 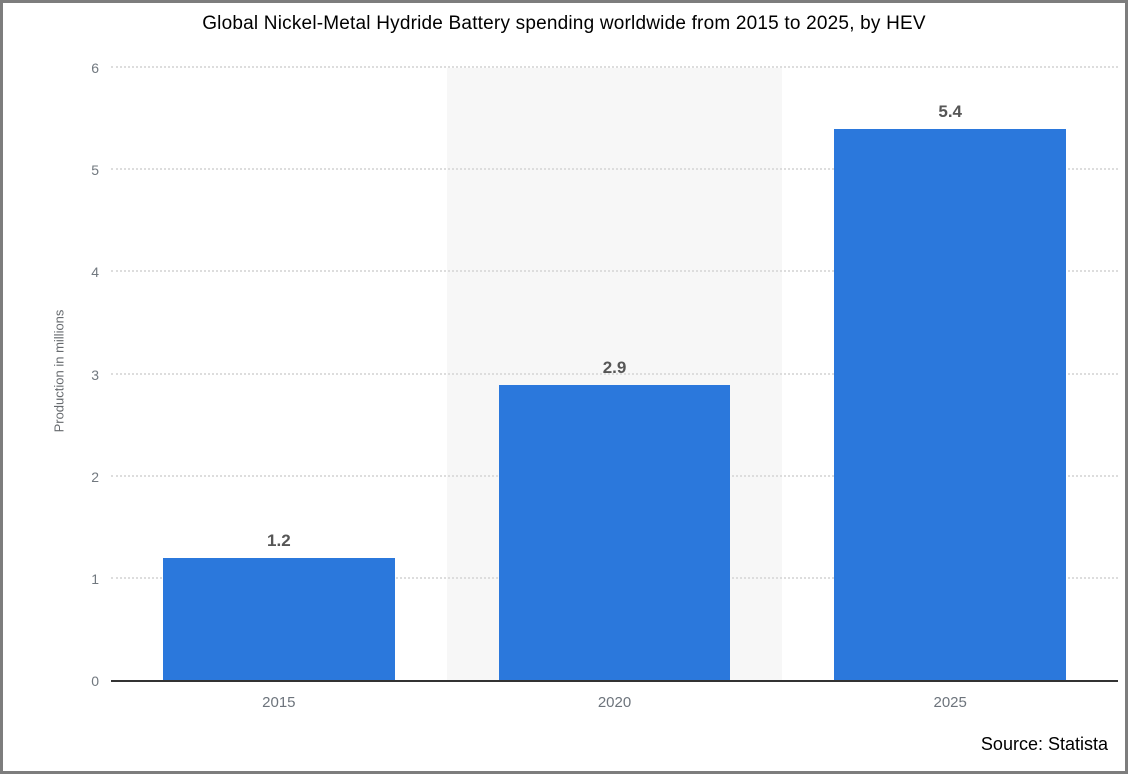 I want to click on y-tick-label-2: 2, so click(x=95, y=476).